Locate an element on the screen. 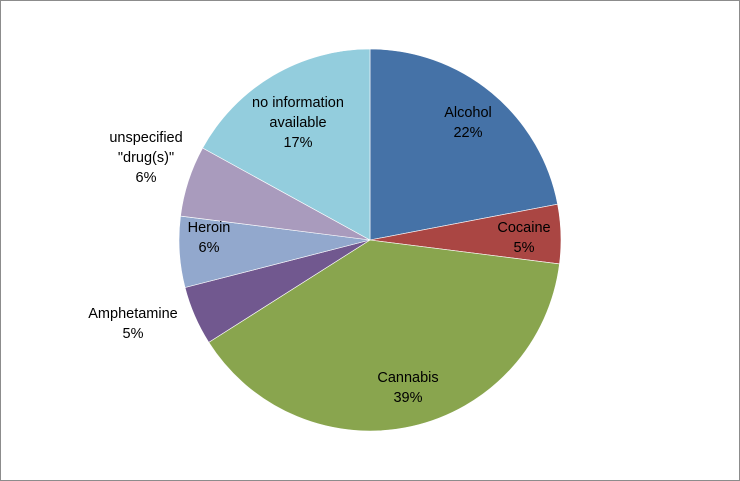 This screenshot has height=481, width=740. pie-slice-no-information-available is located at coordinates (286, 144).